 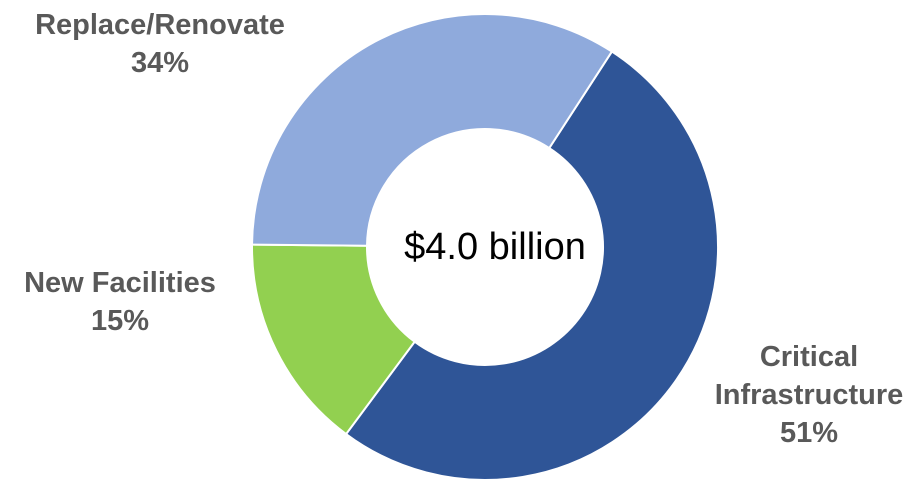 What do you see at coordinates (120, 321) in the screenshot?
I see `slice-percent: 15%` at bounding box center [120, 321].